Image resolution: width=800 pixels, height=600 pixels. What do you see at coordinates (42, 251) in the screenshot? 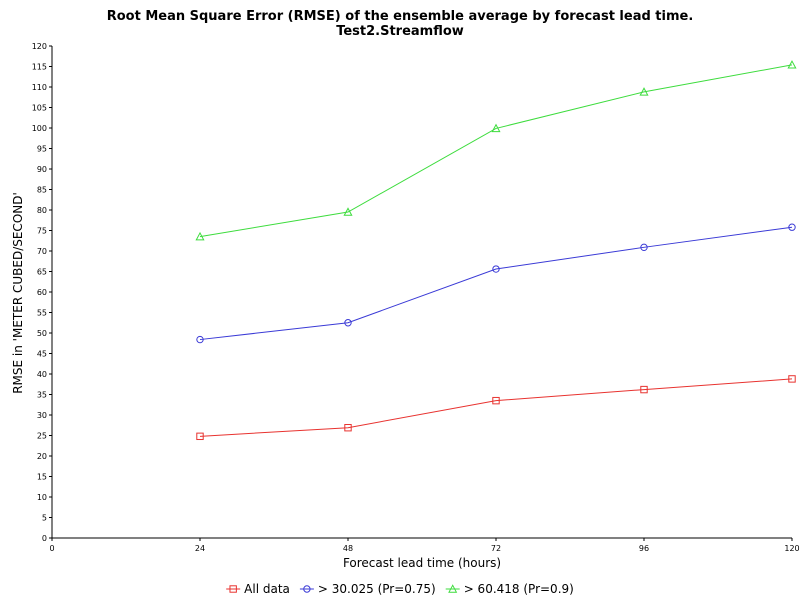
I see `y-tick-label: 70` at bounding box center [42, 251].